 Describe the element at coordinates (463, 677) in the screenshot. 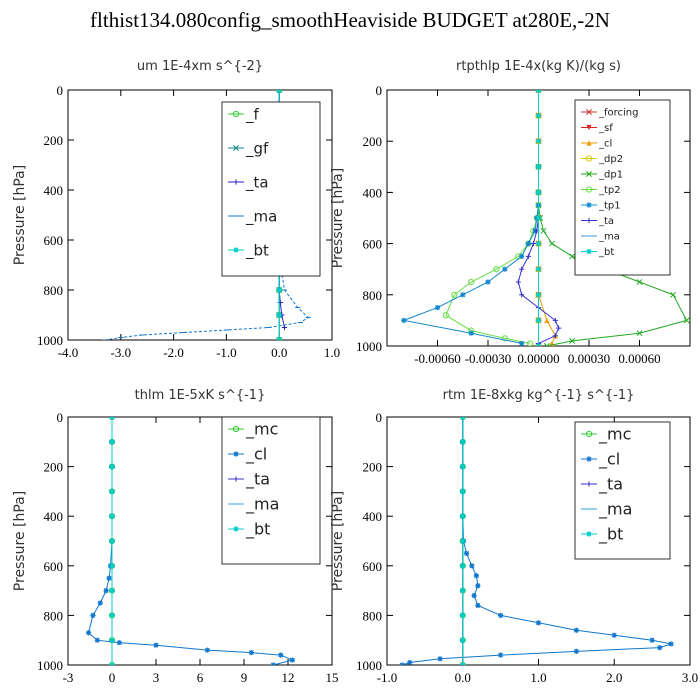

I see `x-tick-label: 0.0` at that location.